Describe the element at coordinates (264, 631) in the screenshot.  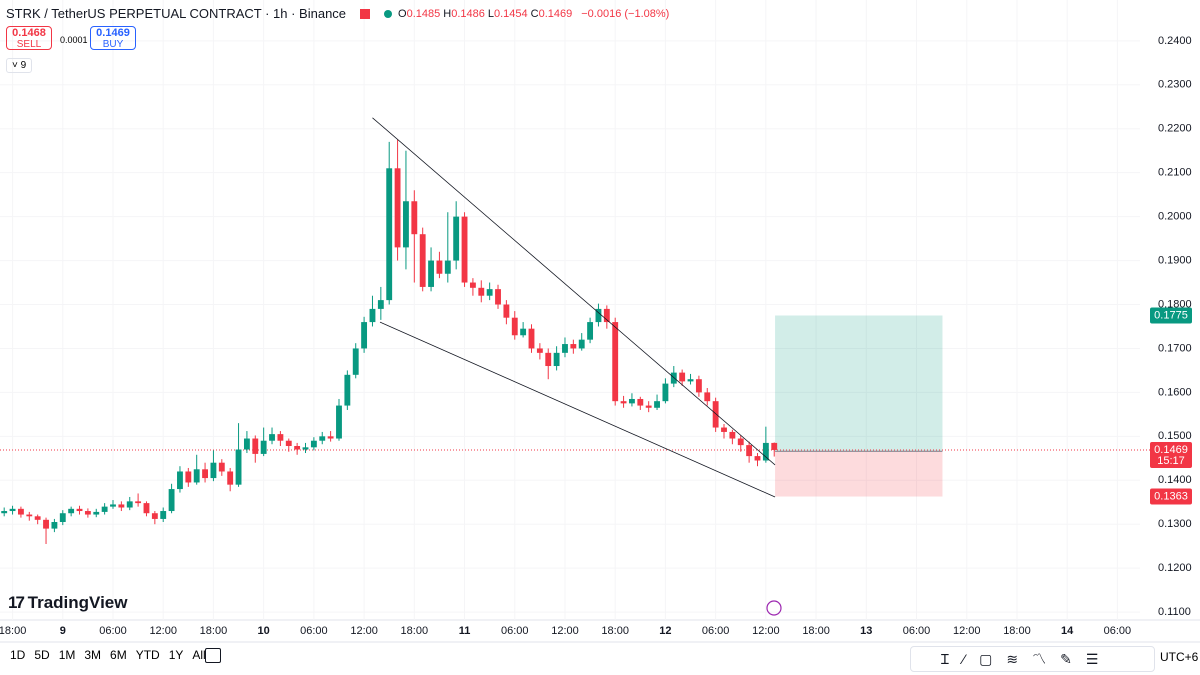
I see `x-tick-label: 10` at that location.